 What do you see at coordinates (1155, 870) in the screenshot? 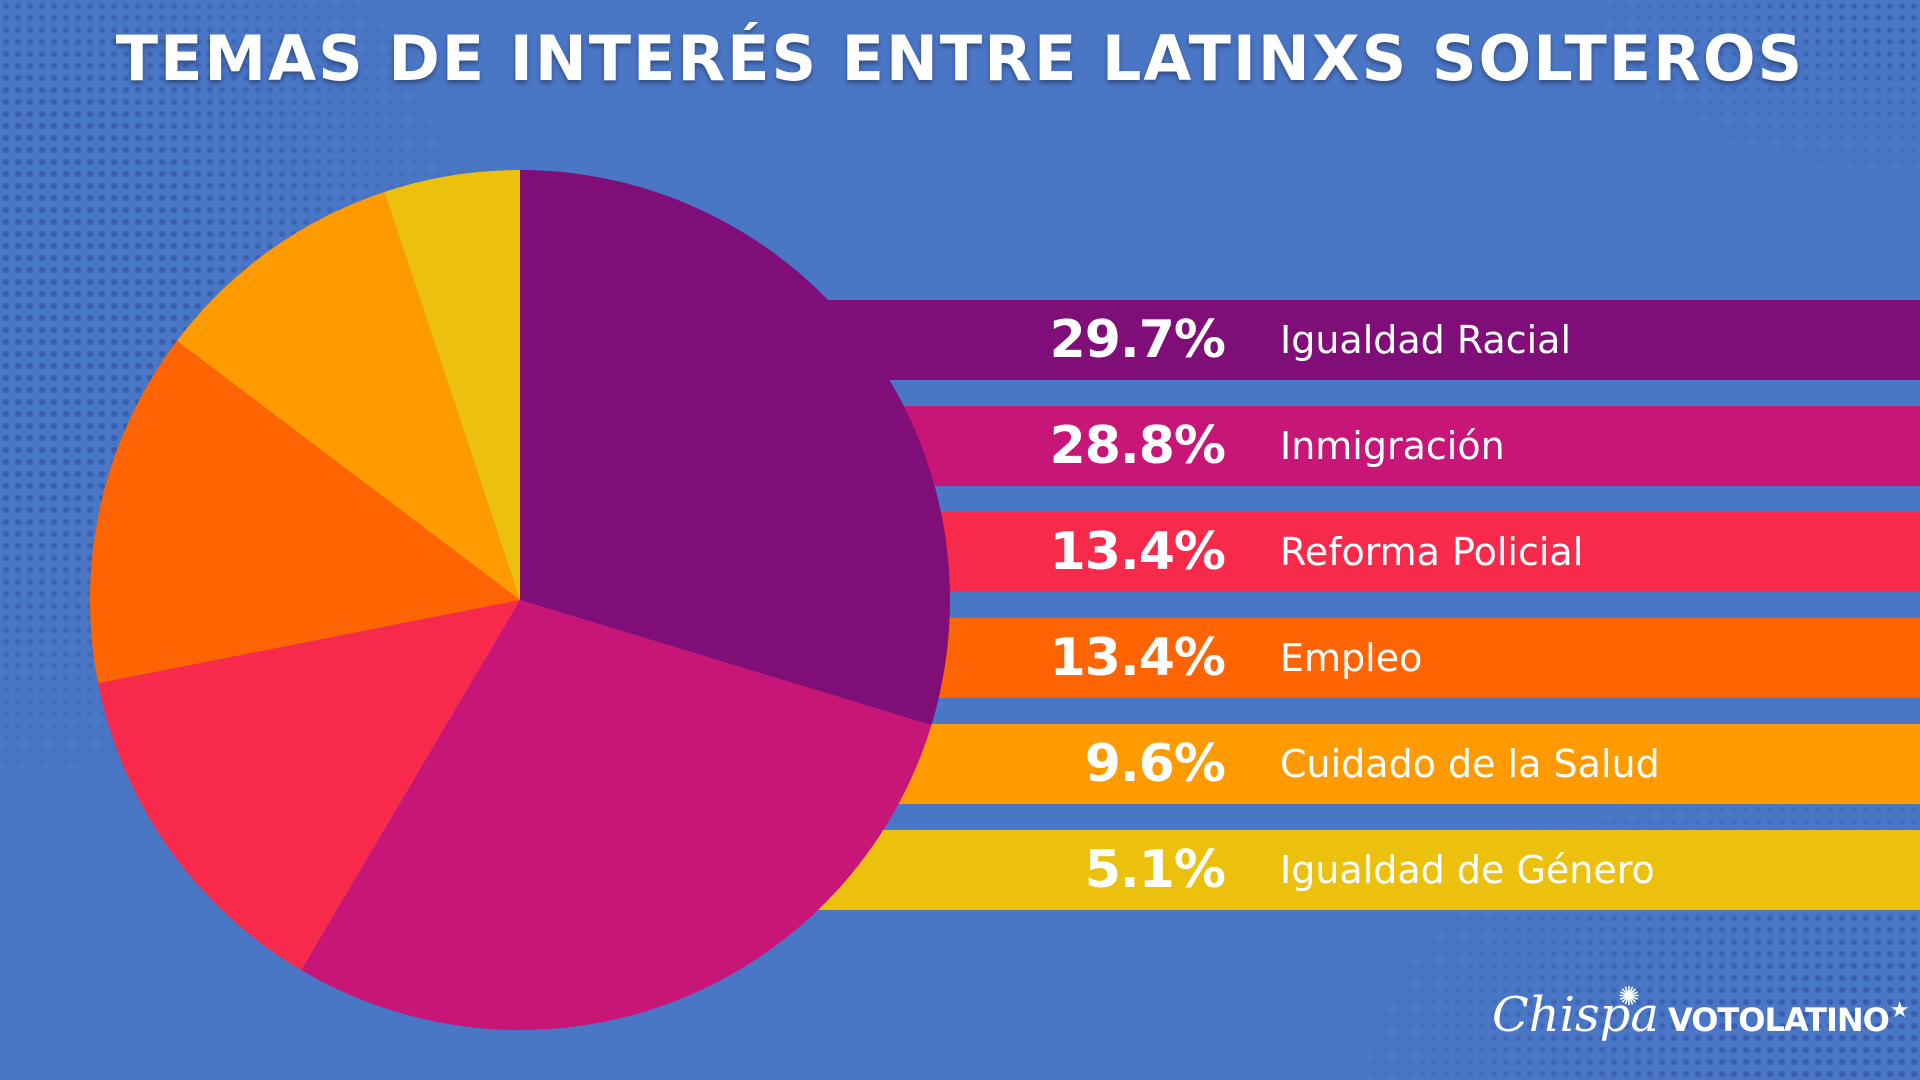
I see `legend-value: 5.1%` at bounding box center [1155, 870].